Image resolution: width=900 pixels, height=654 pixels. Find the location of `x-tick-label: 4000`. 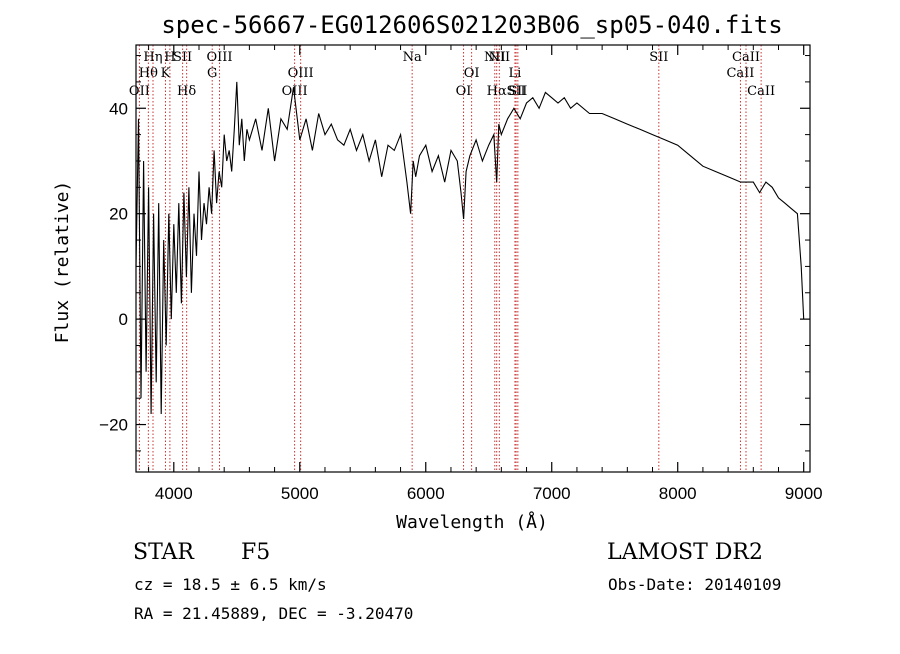

x-tick-label: 4000 is located at coordinates (174, 493).